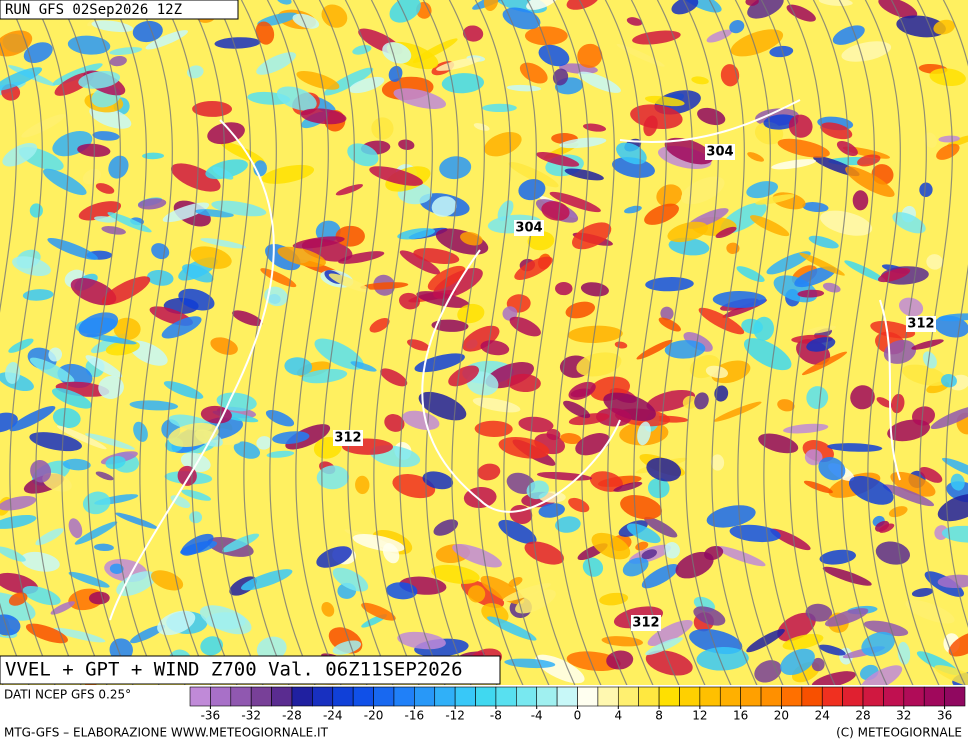  What do you see at coordinates (455, 716) in the screenshot?
I see `colorbar-tick-label: -12` at bounding box center [455, 716].